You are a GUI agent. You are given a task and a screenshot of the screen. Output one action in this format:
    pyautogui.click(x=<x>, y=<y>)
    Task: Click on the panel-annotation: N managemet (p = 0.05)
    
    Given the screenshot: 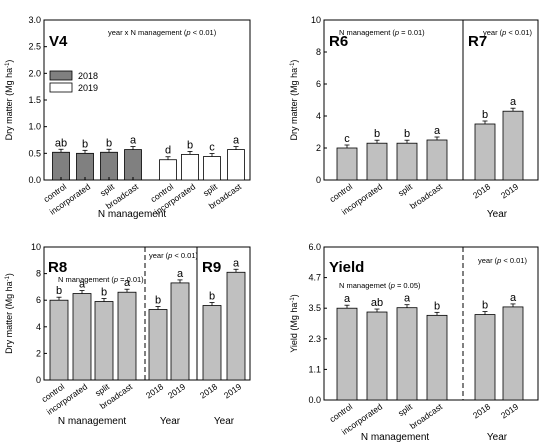 What is the action you would take?
    pyautogui.click(x=380, y=285)
    